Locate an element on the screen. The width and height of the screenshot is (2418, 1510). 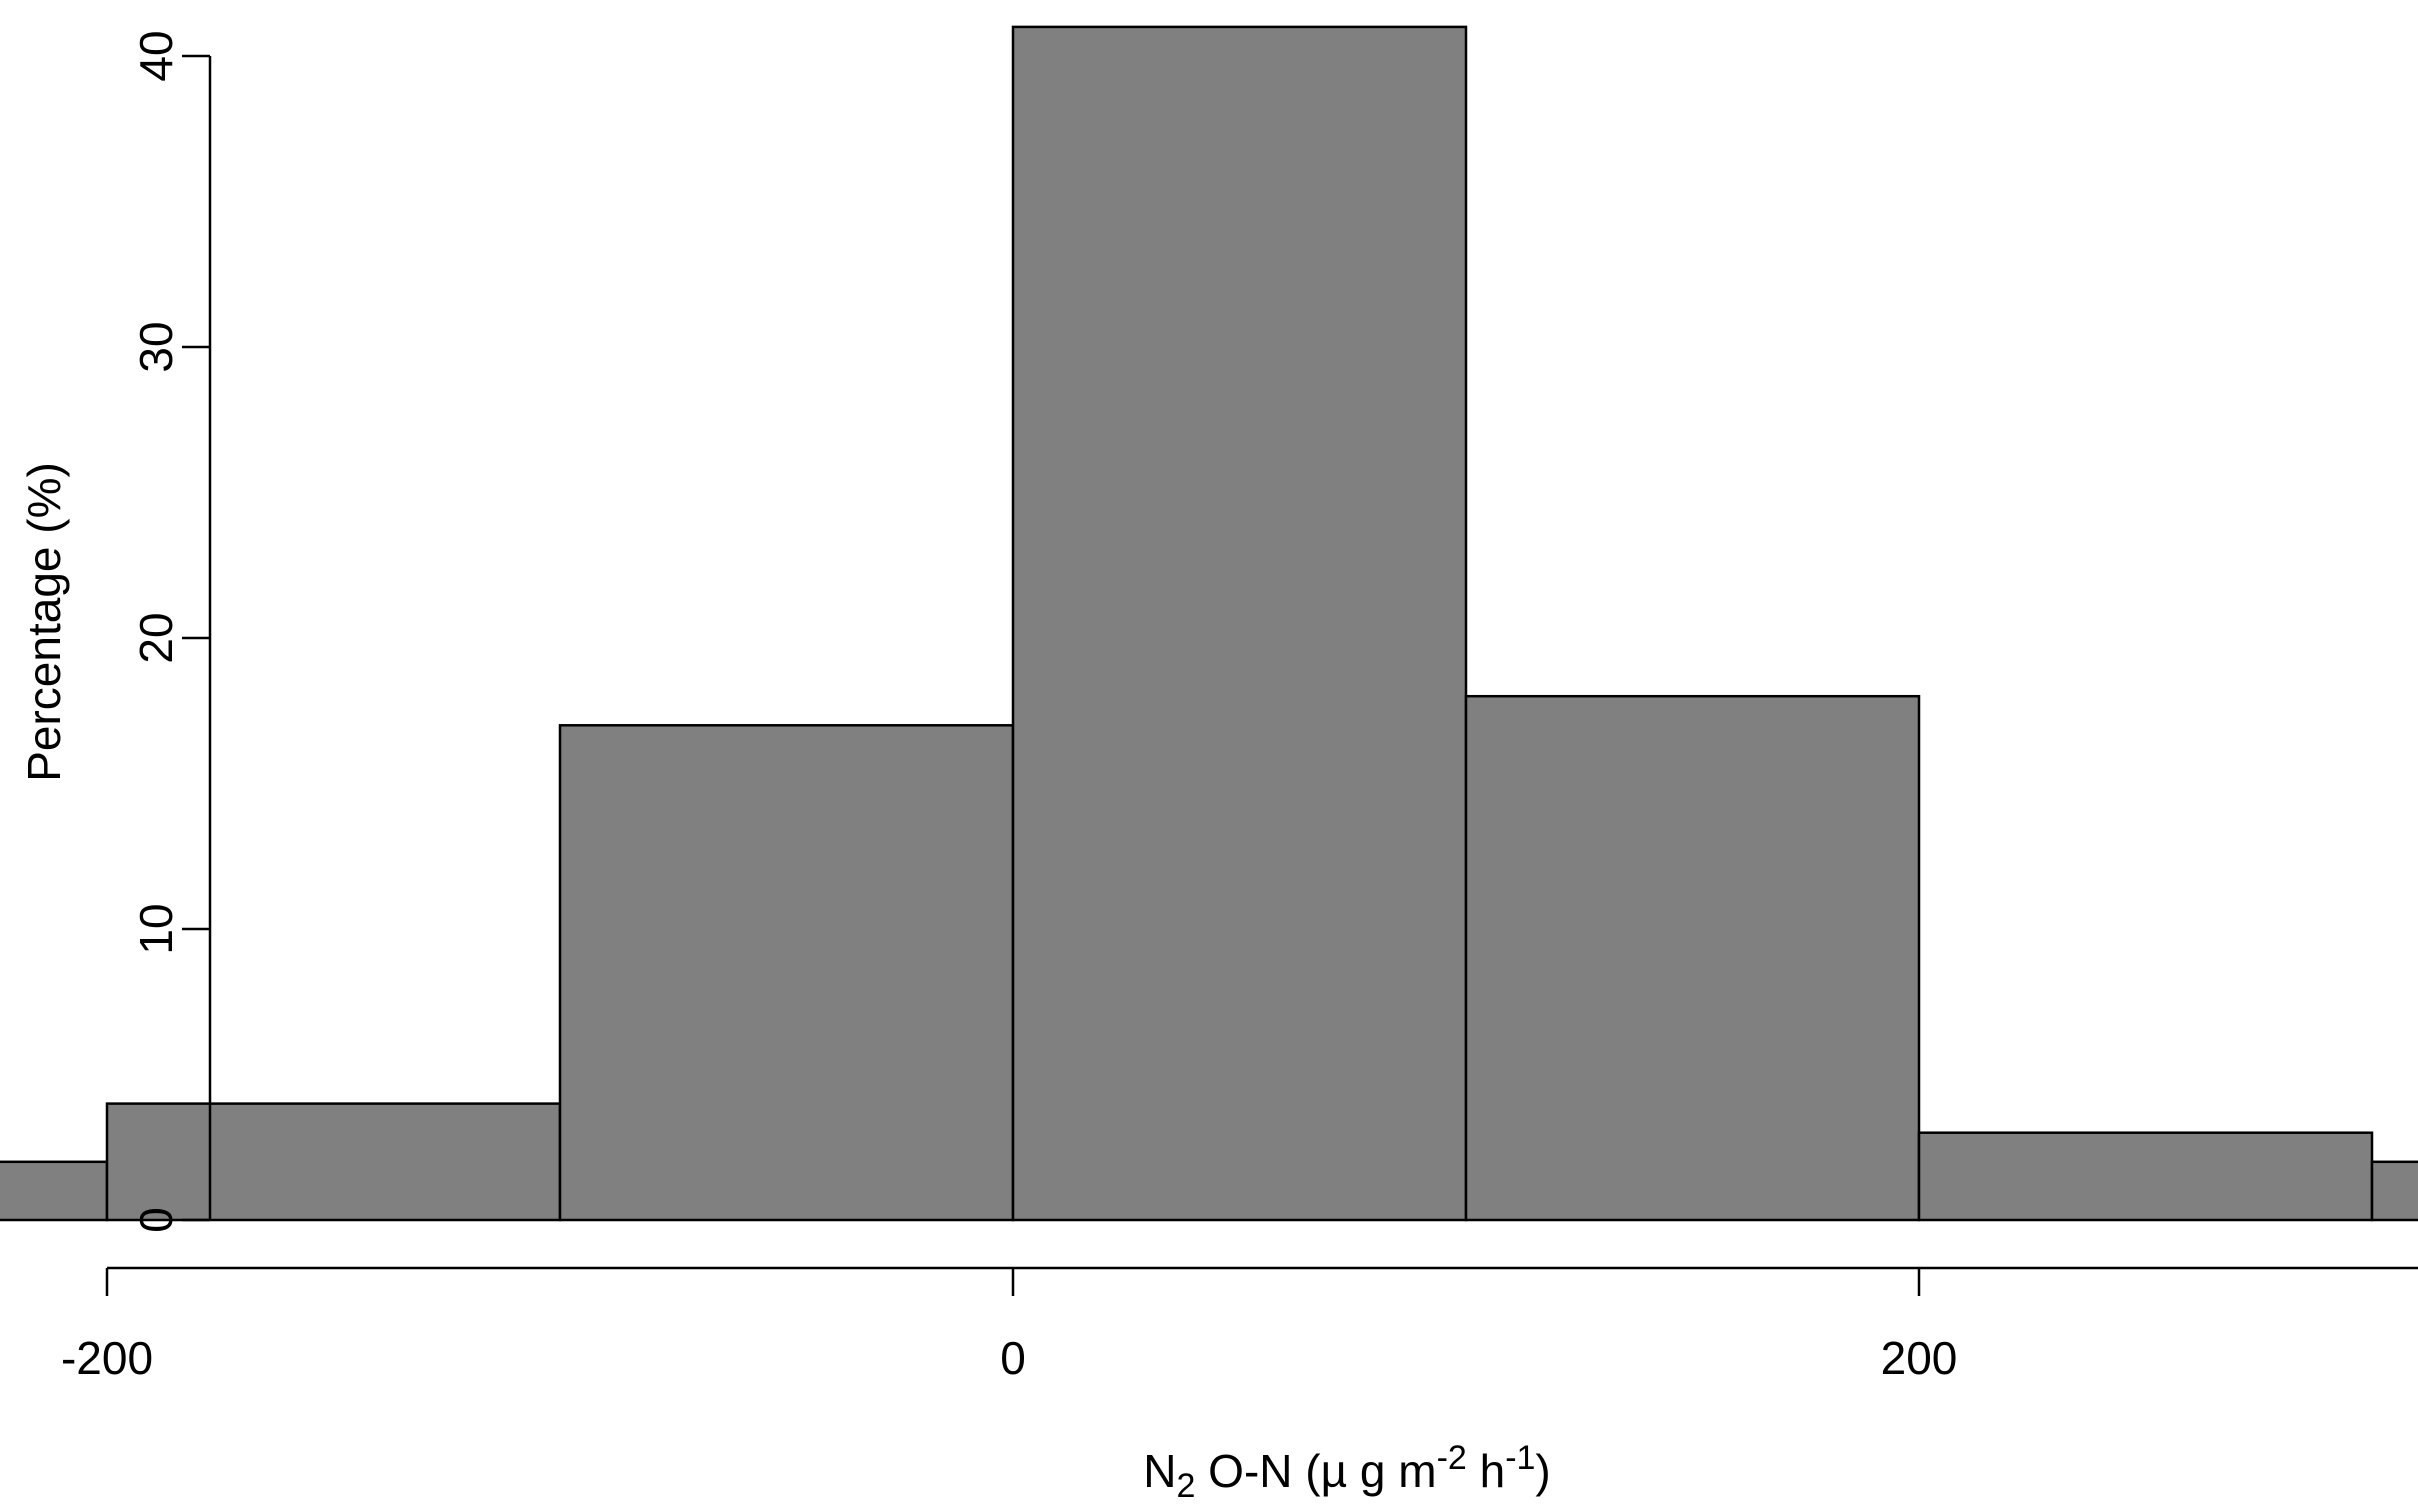
y-tick-label: 20 is located at coordinates (156, 637).